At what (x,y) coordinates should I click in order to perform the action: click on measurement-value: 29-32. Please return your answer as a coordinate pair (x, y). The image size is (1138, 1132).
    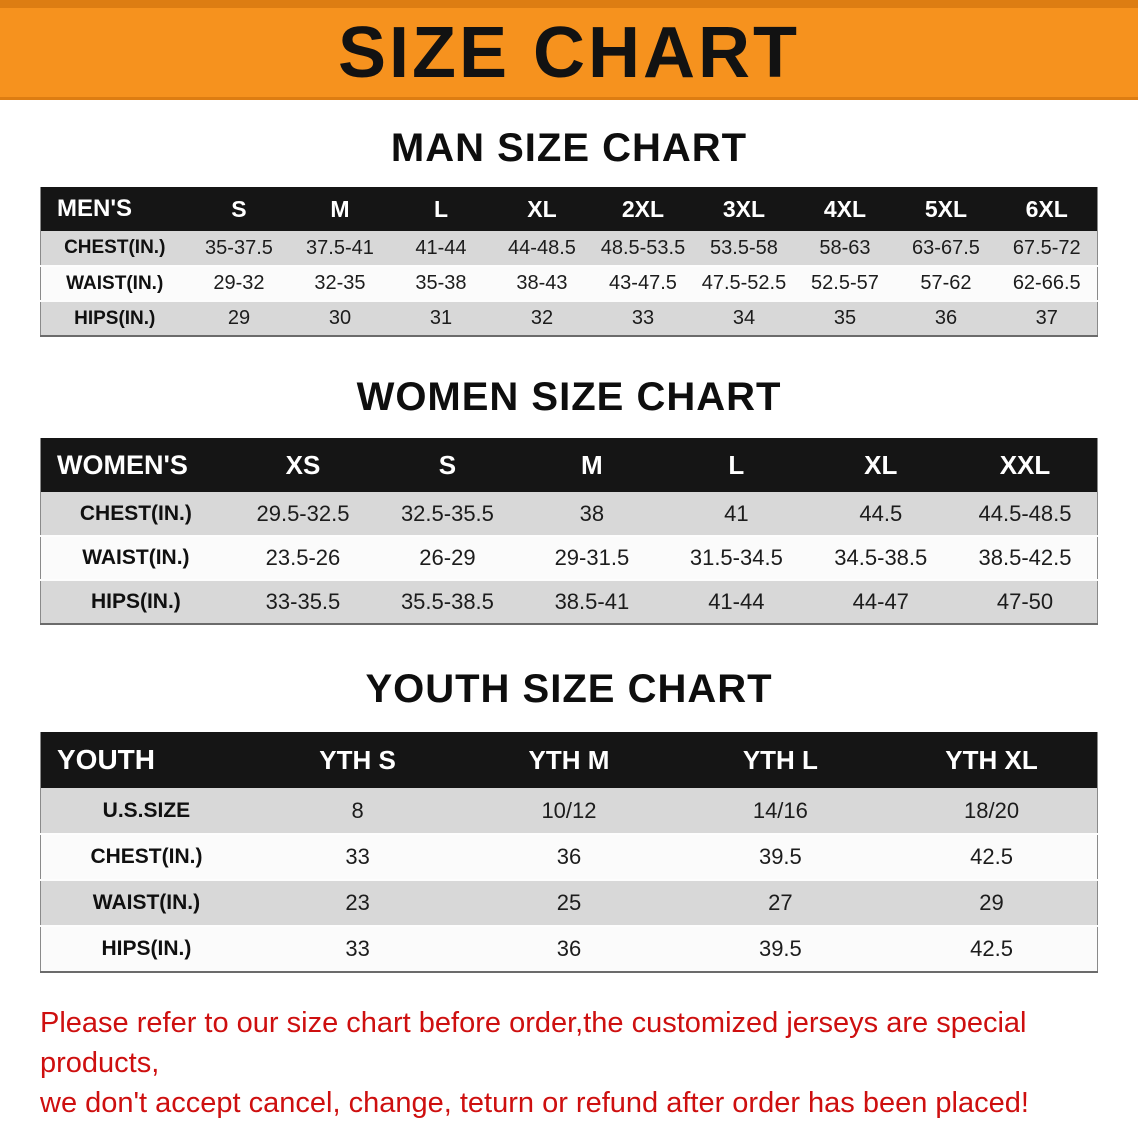
    Looking at the image, I should click on (239, 283).